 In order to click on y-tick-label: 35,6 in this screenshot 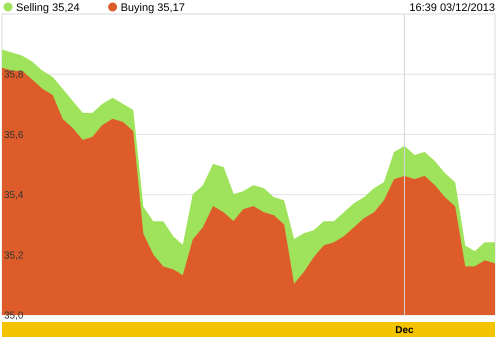, I will do `click(14, 135)`.